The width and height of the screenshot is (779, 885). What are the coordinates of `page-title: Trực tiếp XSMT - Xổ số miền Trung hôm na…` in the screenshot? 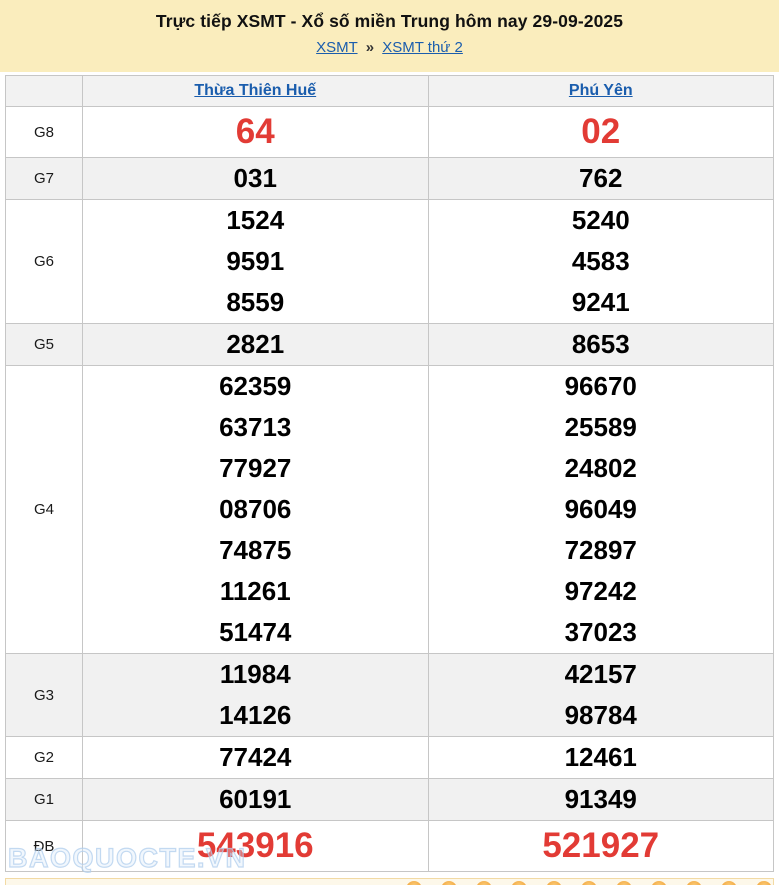 It's located at (389, 21).